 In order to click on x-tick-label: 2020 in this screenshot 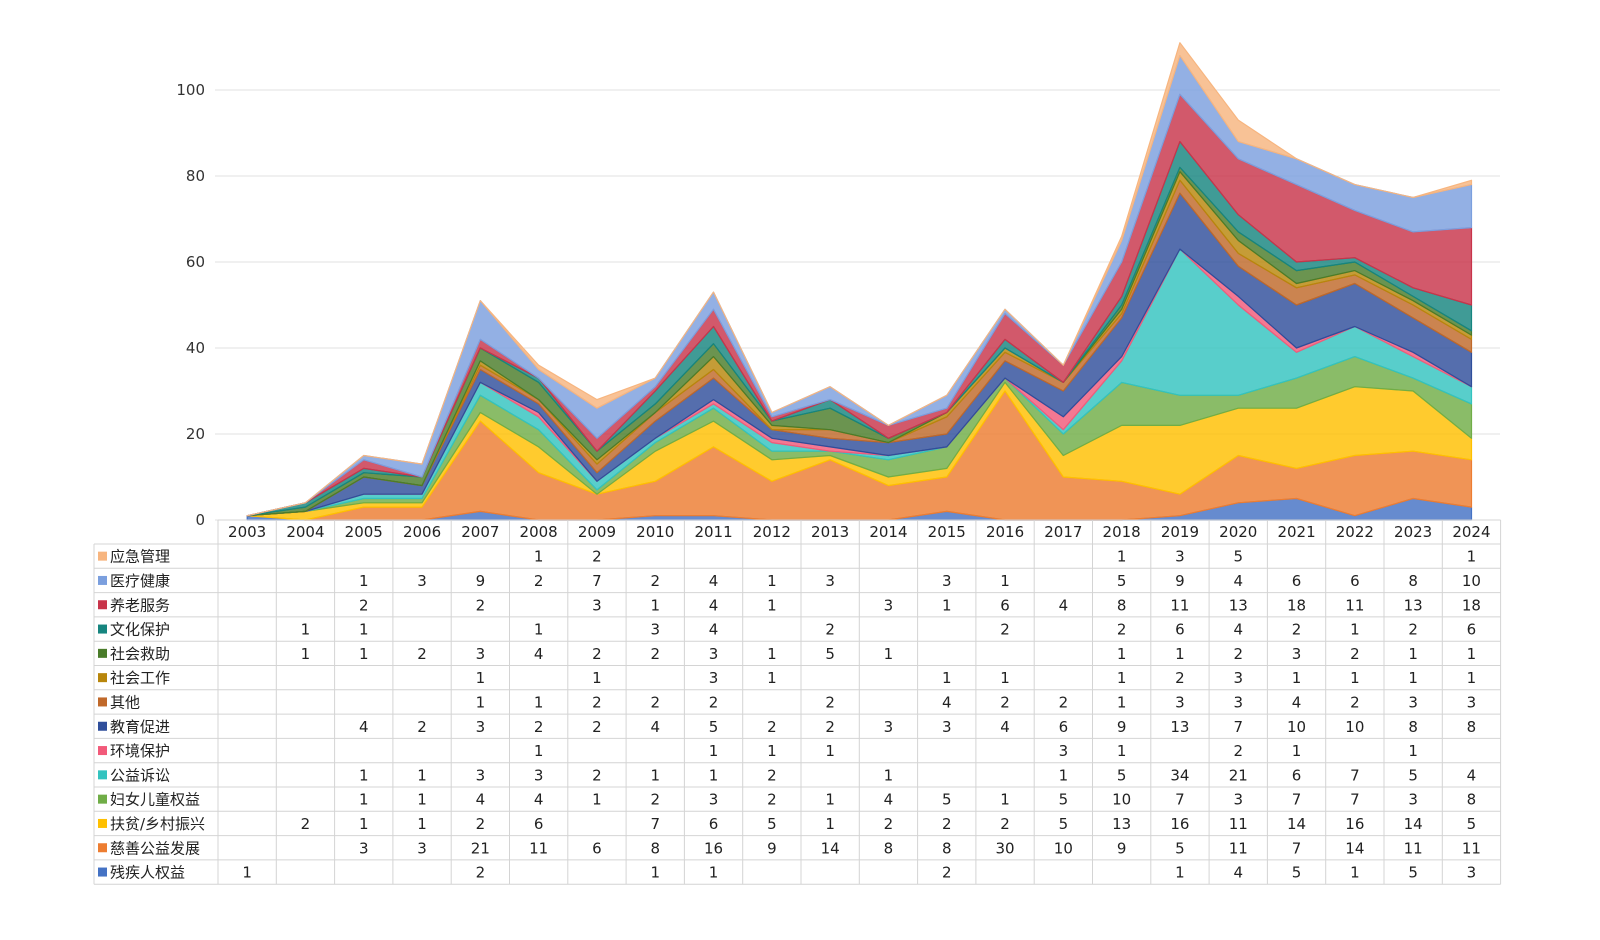, I will do `click(1238, 532)`.